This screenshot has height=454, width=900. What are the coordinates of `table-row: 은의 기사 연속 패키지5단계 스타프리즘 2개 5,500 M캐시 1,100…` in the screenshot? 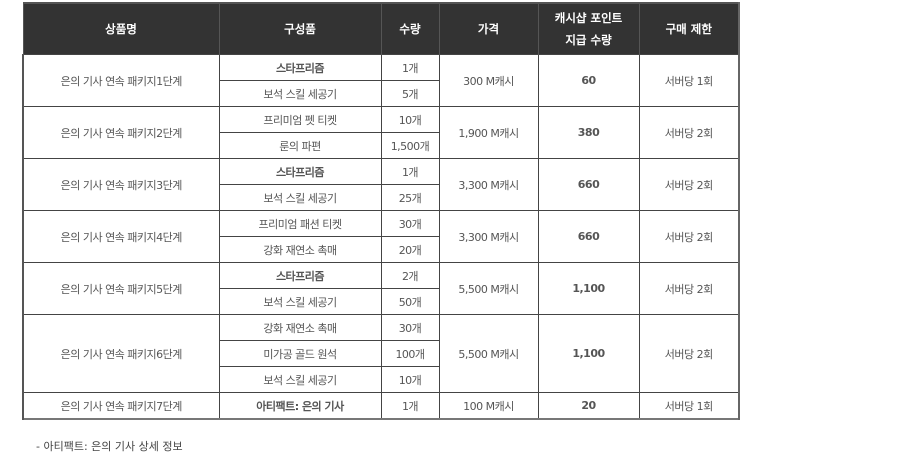 It's located at (381, 288).